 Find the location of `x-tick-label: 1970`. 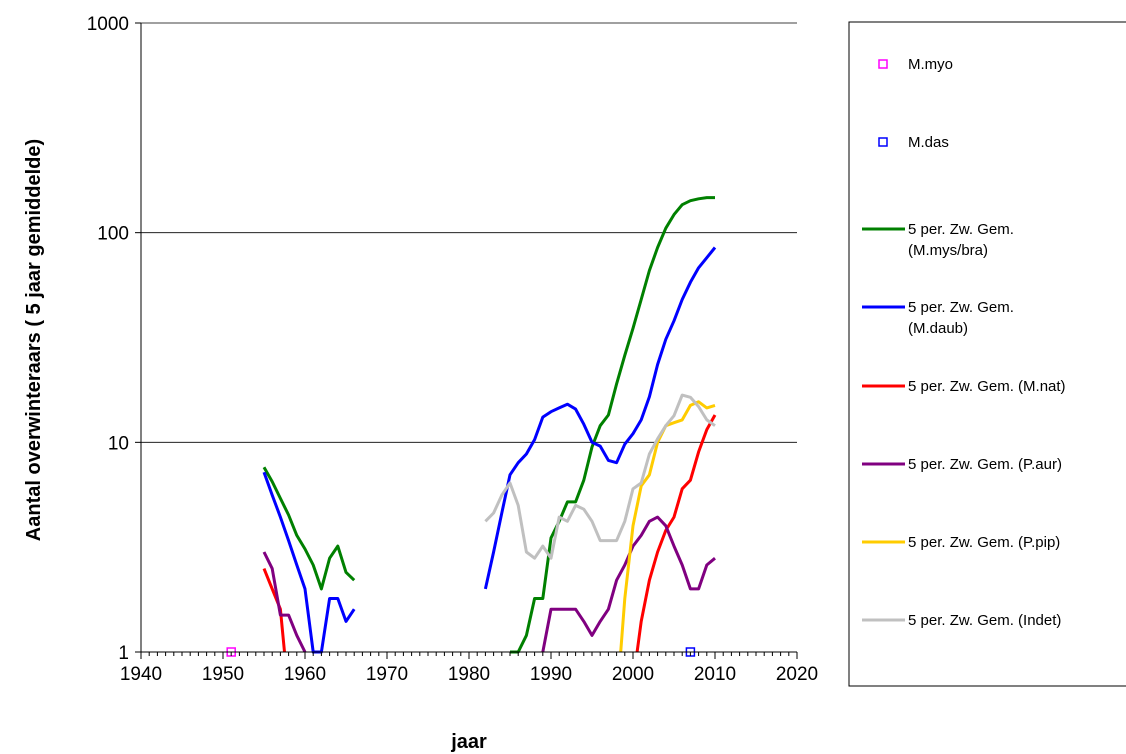

x-tick-label: 1970 is located at coordinates (387, 674).